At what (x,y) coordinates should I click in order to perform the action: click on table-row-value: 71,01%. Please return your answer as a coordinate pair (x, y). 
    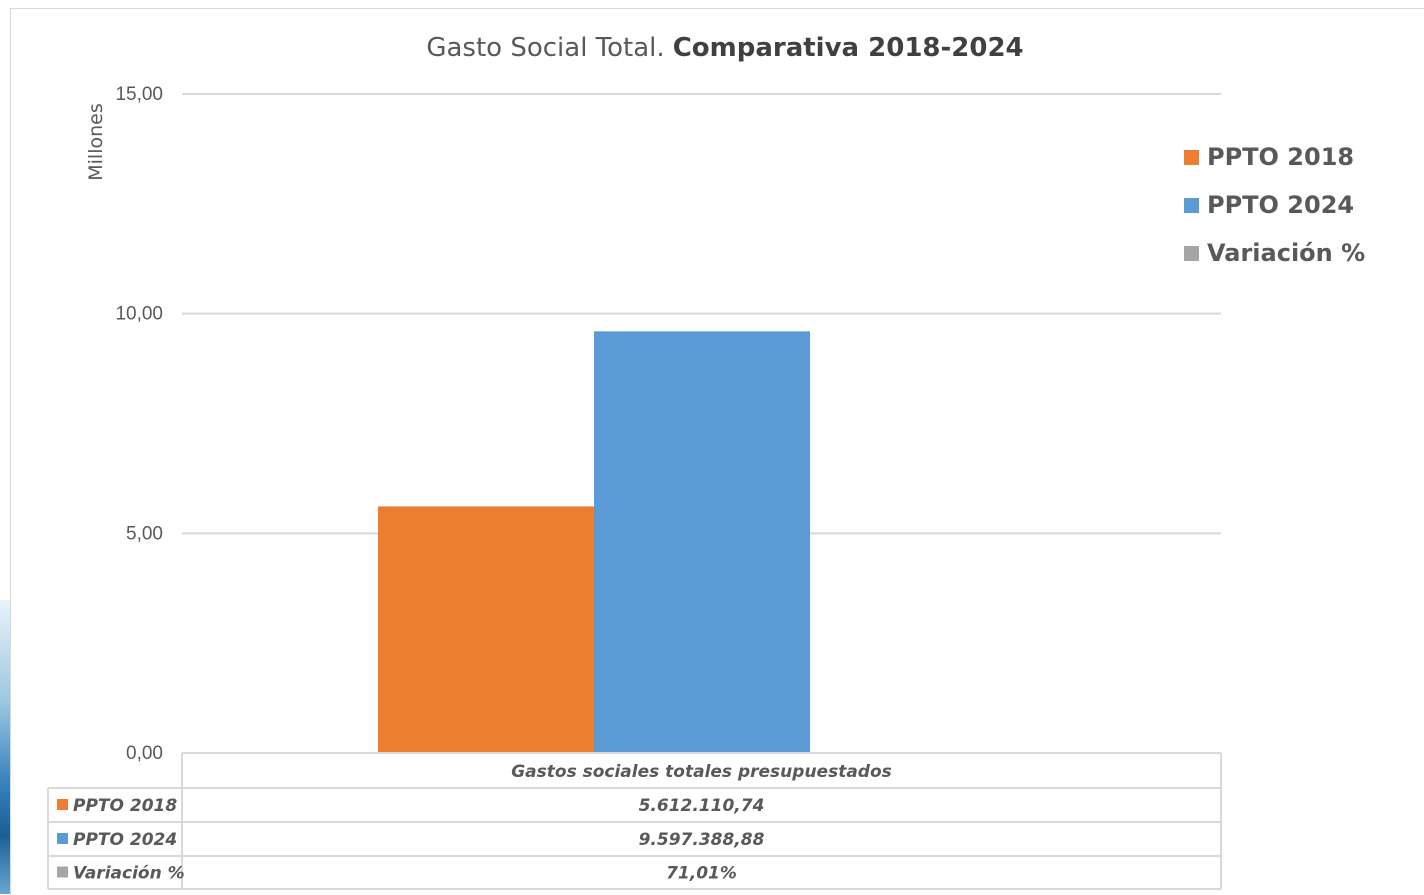
    Looking at the image, I should click on (701, 874).